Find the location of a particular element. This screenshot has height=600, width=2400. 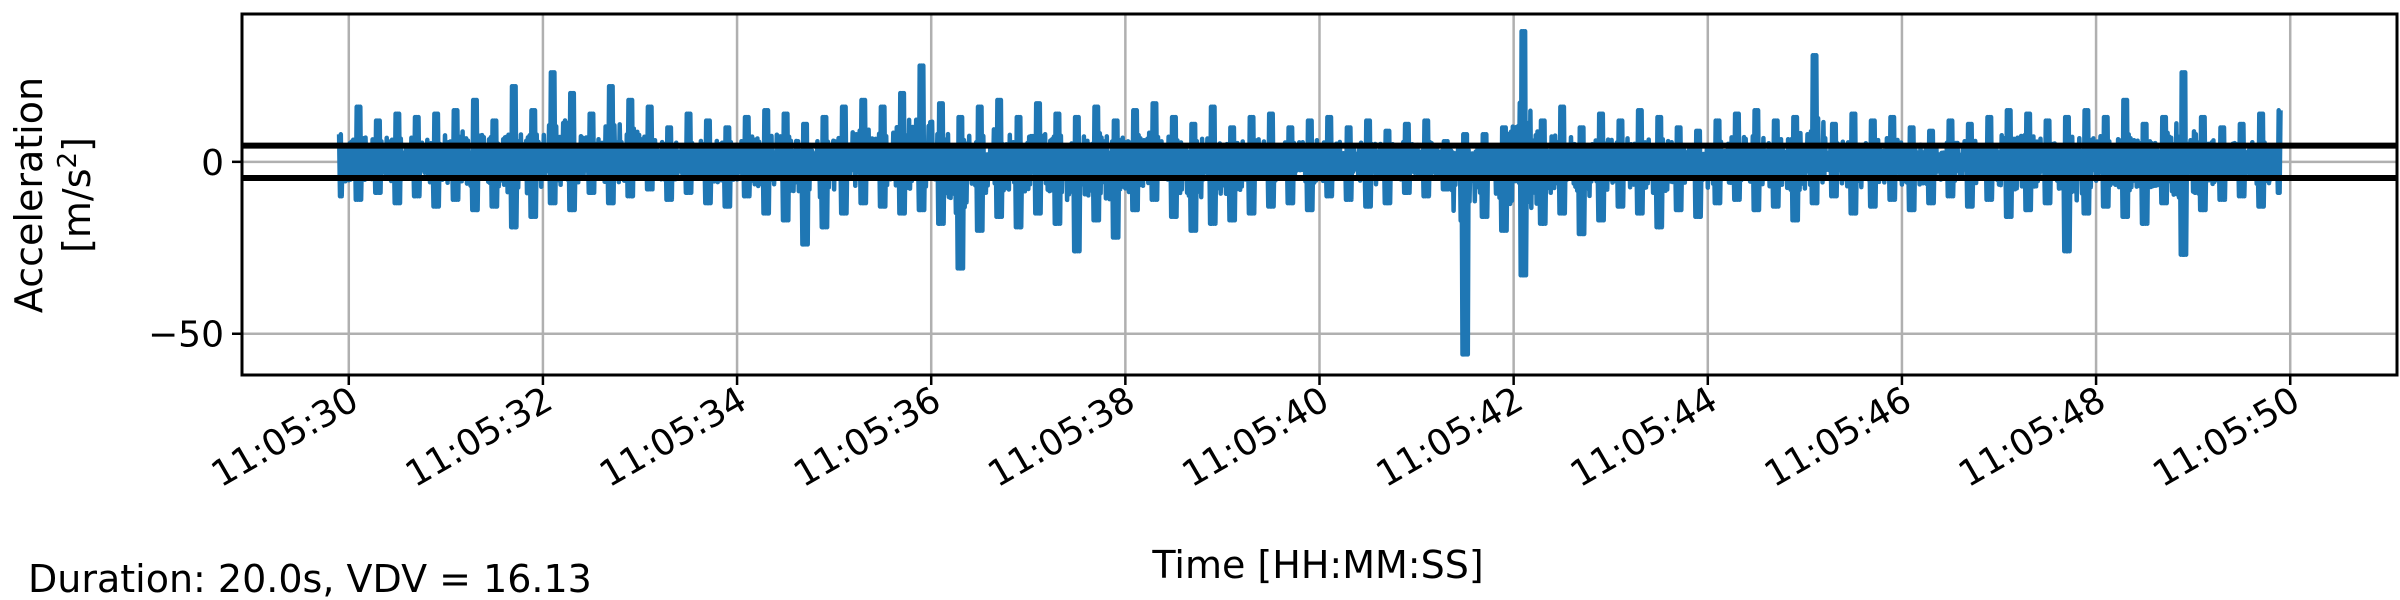

y-axis-ticks: 0 −50 is located at coordinates (195, 249).